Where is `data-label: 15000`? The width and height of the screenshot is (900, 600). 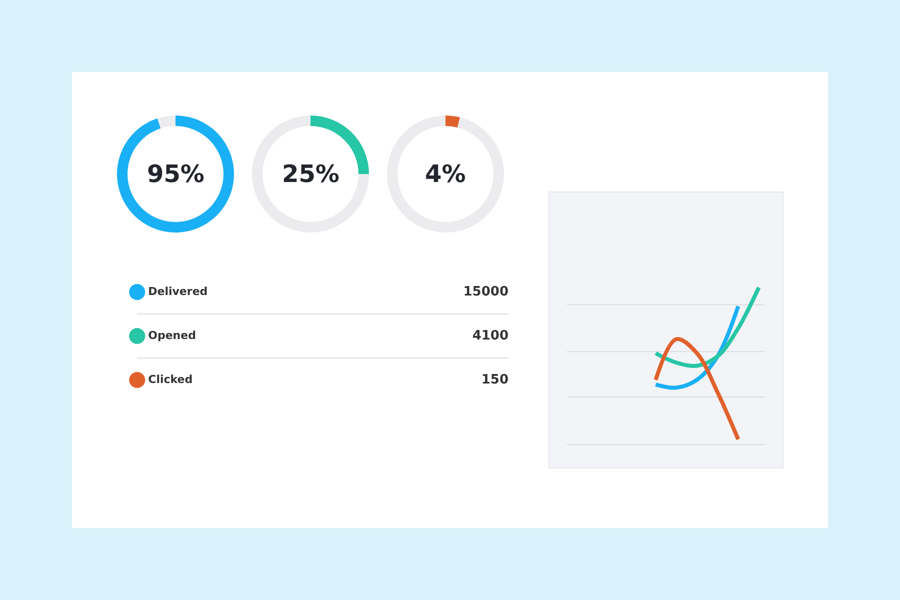
data-label: 15000 is located at coordinates (485, 292).